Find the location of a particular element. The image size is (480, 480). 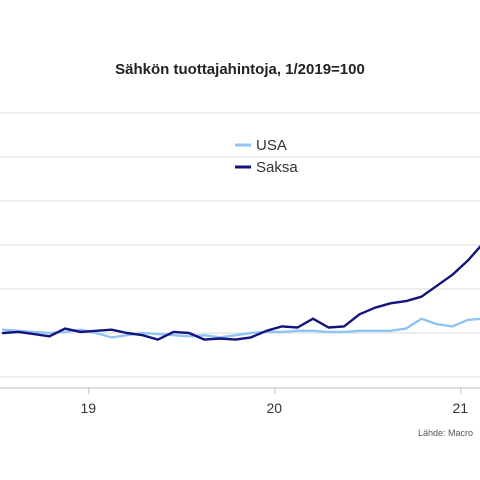

source-note: Lähde: Macro is located at coordinates (445, 433).